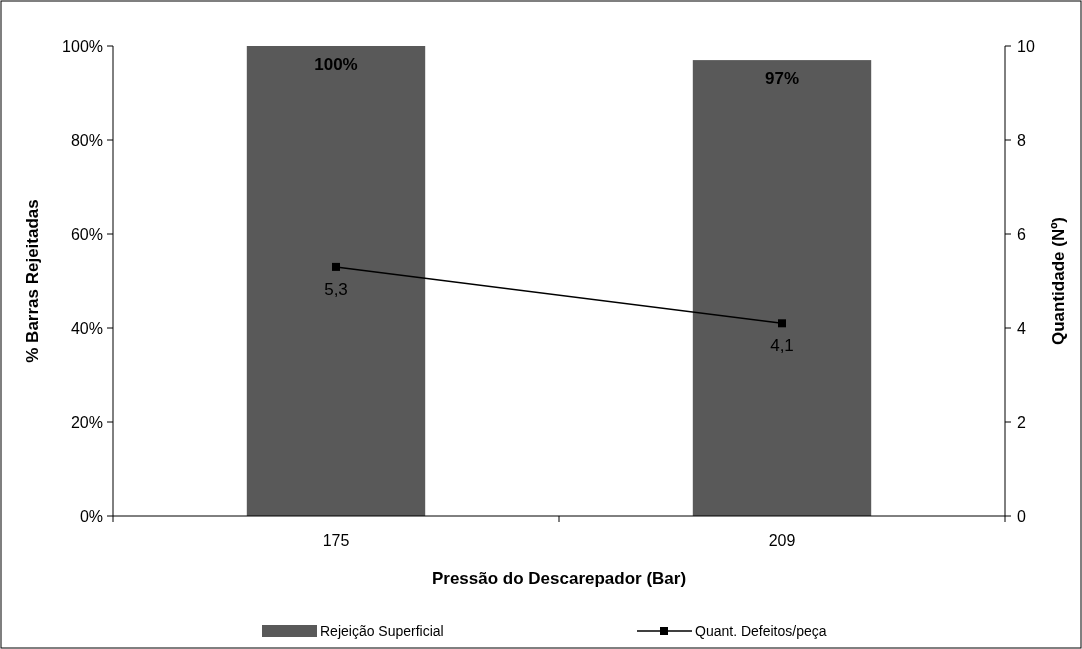  What do you see at coordinates (559, 578) in the screenshot?
I see `x-axis-title: Pressão do Descarepador (Bar)` at bounding box center [559, 578].